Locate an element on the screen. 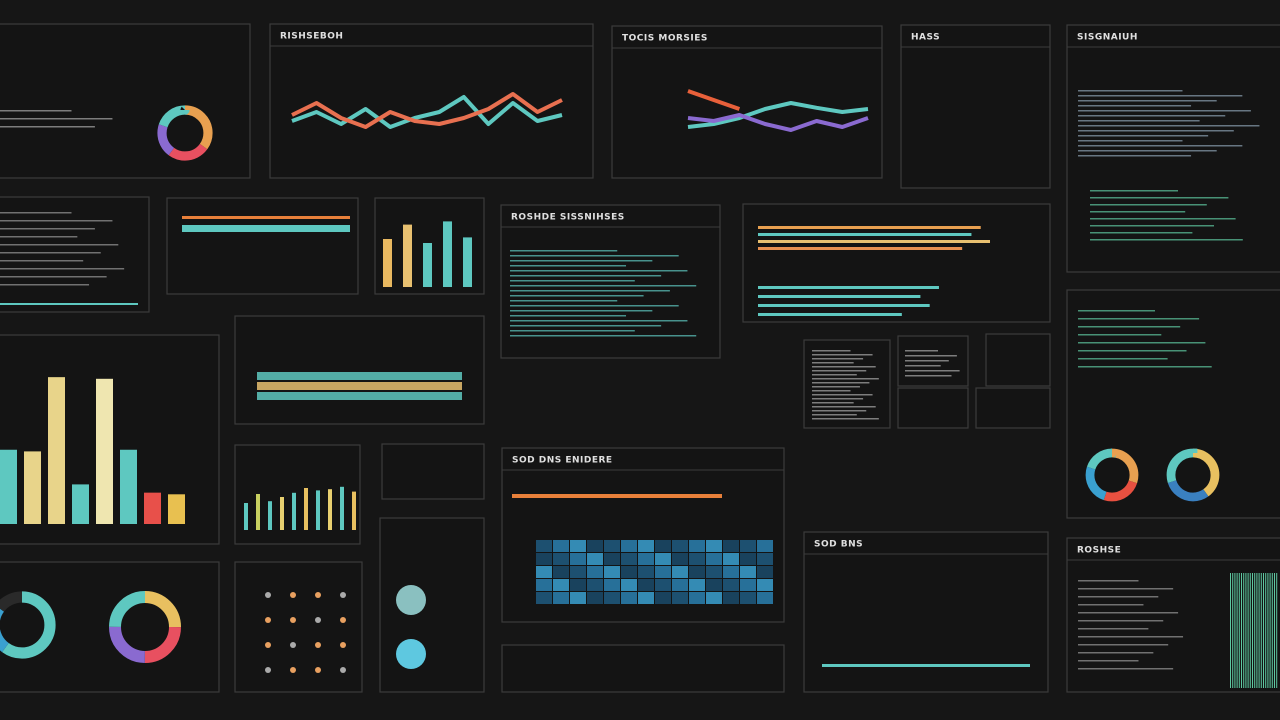 The width and height of the screenshot is (1280, 720). line-series is located at coordinates (427, 112).